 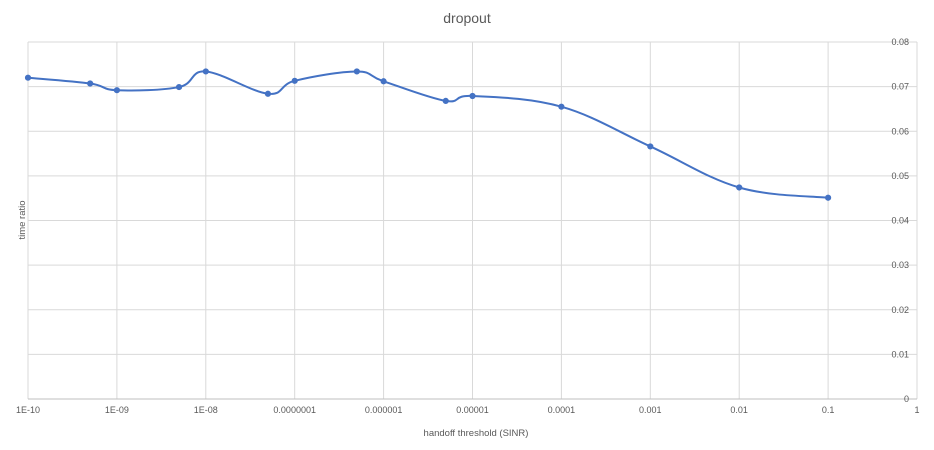 I want to click on chart-title: dropout, so click(x=467, y=18).